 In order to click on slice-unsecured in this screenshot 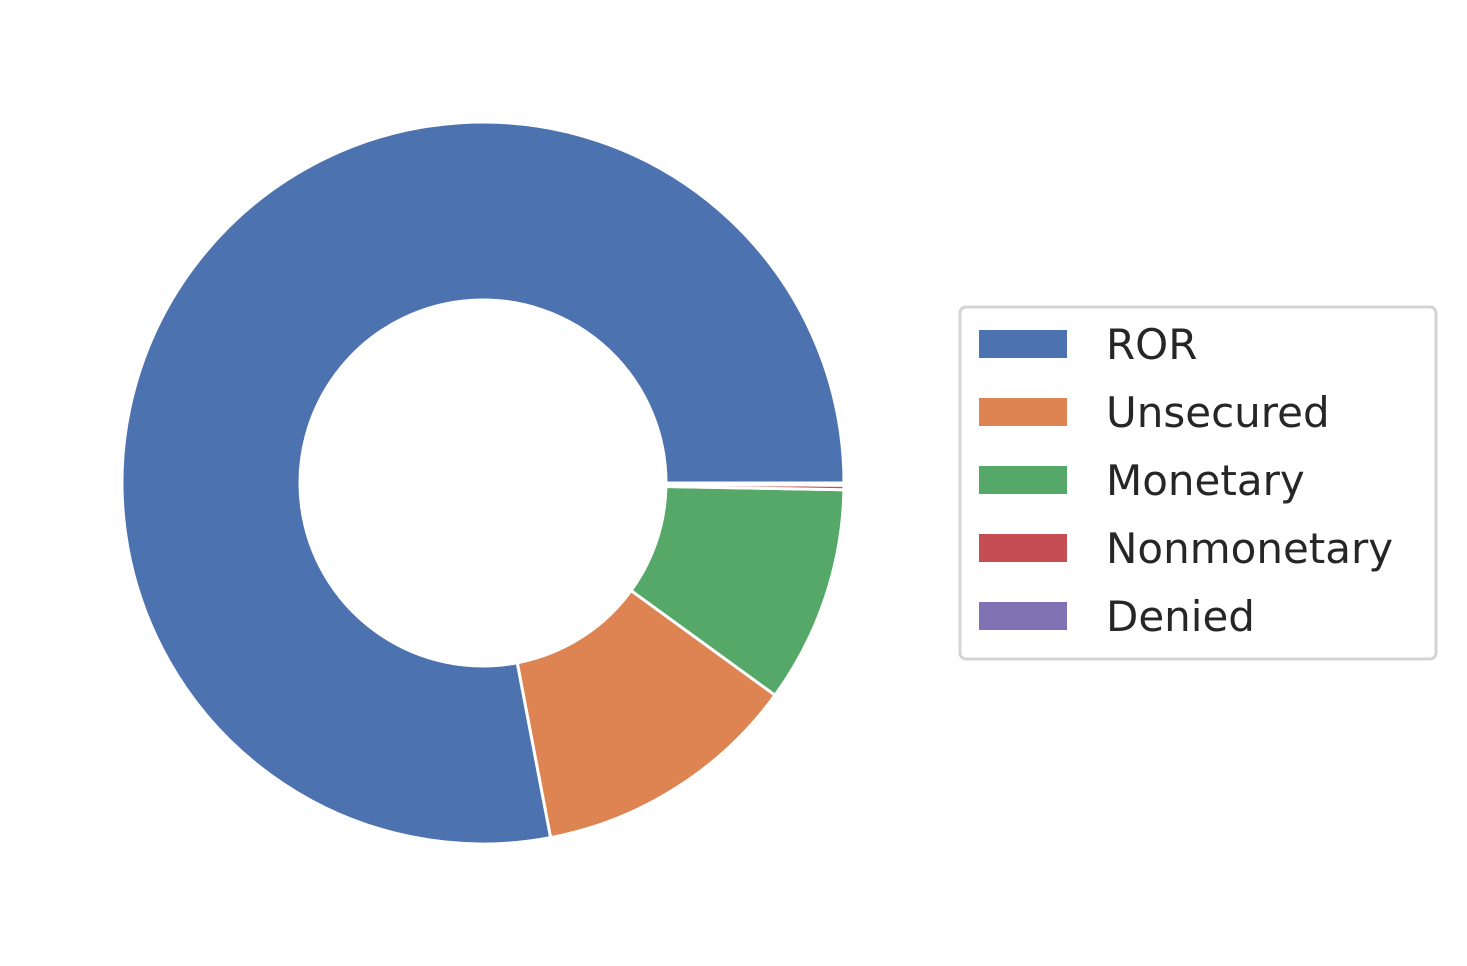, I will do `click(646, 714)`.